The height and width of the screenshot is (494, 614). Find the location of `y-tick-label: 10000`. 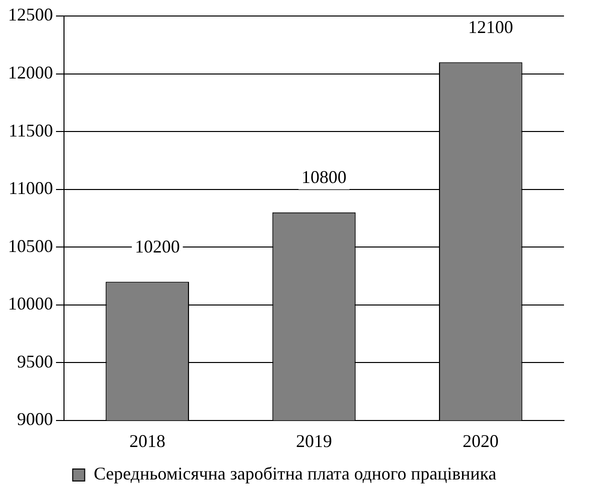

y-tick-label: 10000 is located at coordinates (30, 304).